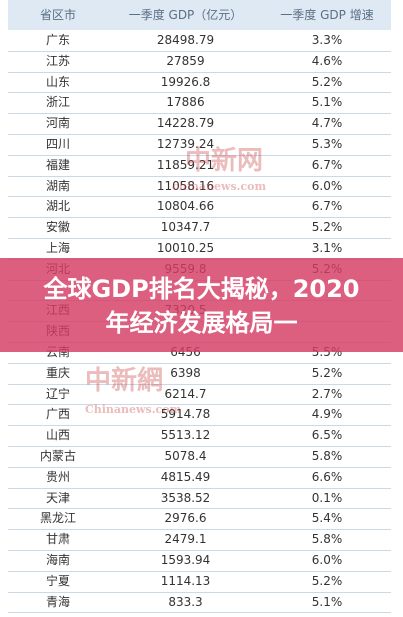  What do you see at coordinates (224, 161) in the screenshot?
I see `watermark: 中新网` at bounding box center [224, 161].